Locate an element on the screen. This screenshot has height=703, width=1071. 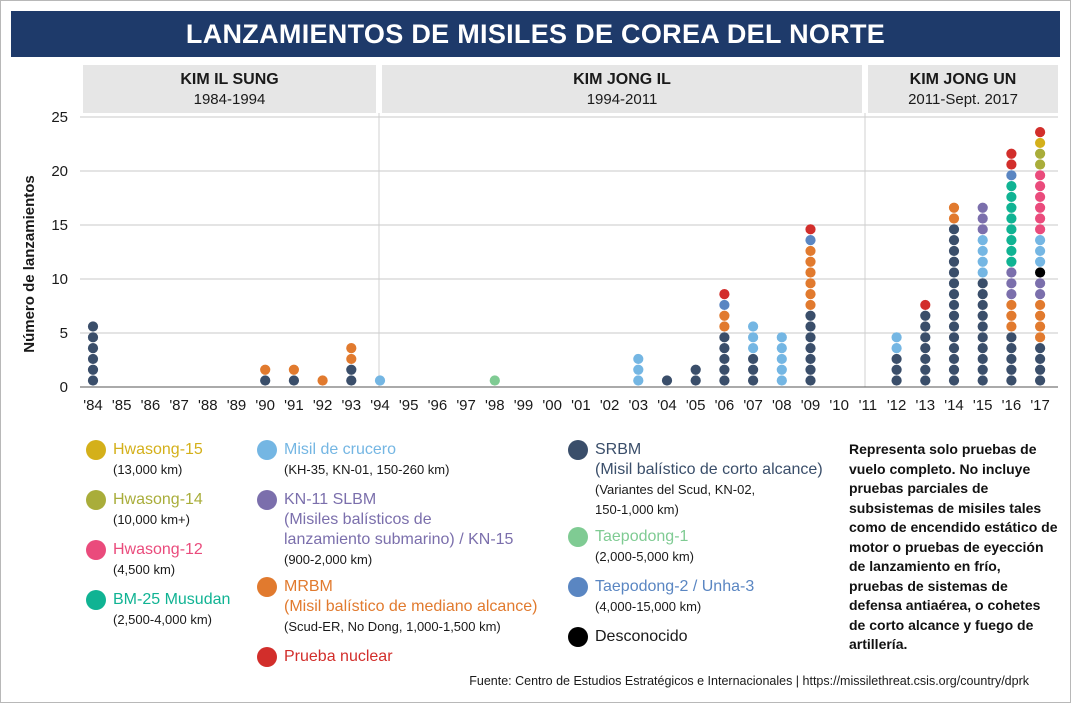
era-name: KIM JONG UN is located at coordinates (963, 79).